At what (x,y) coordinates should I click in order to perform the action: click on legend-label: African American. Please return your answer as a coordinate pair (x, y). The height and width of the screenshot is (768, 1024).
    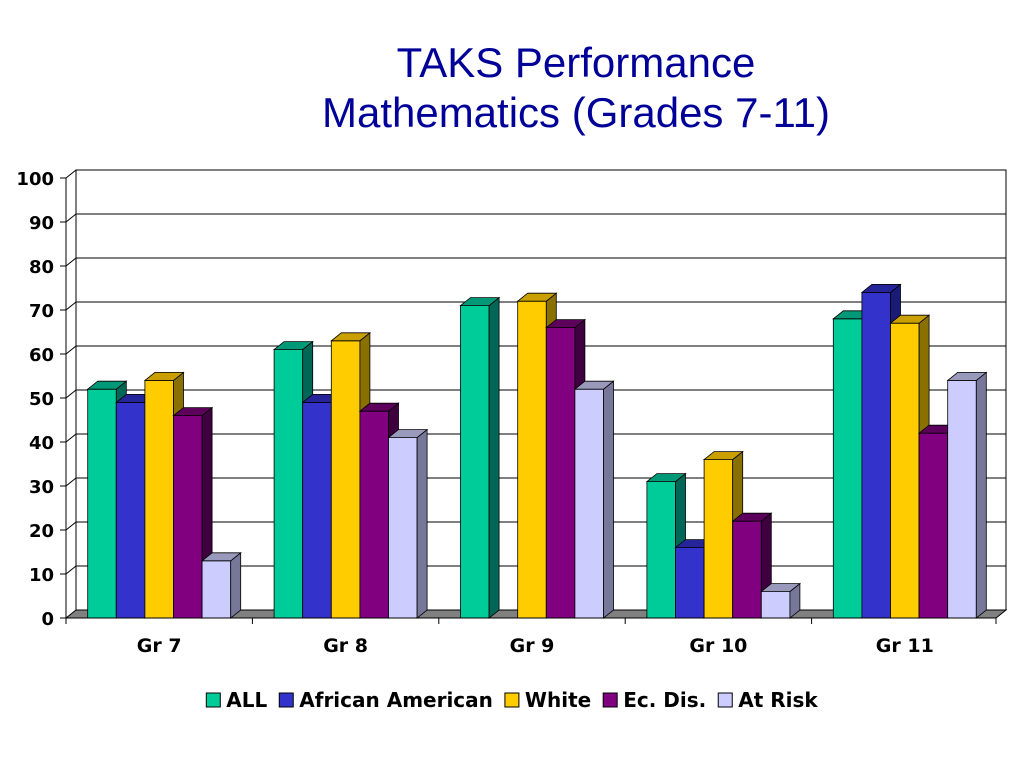
    Looking at the image, I should click on (396, 700).